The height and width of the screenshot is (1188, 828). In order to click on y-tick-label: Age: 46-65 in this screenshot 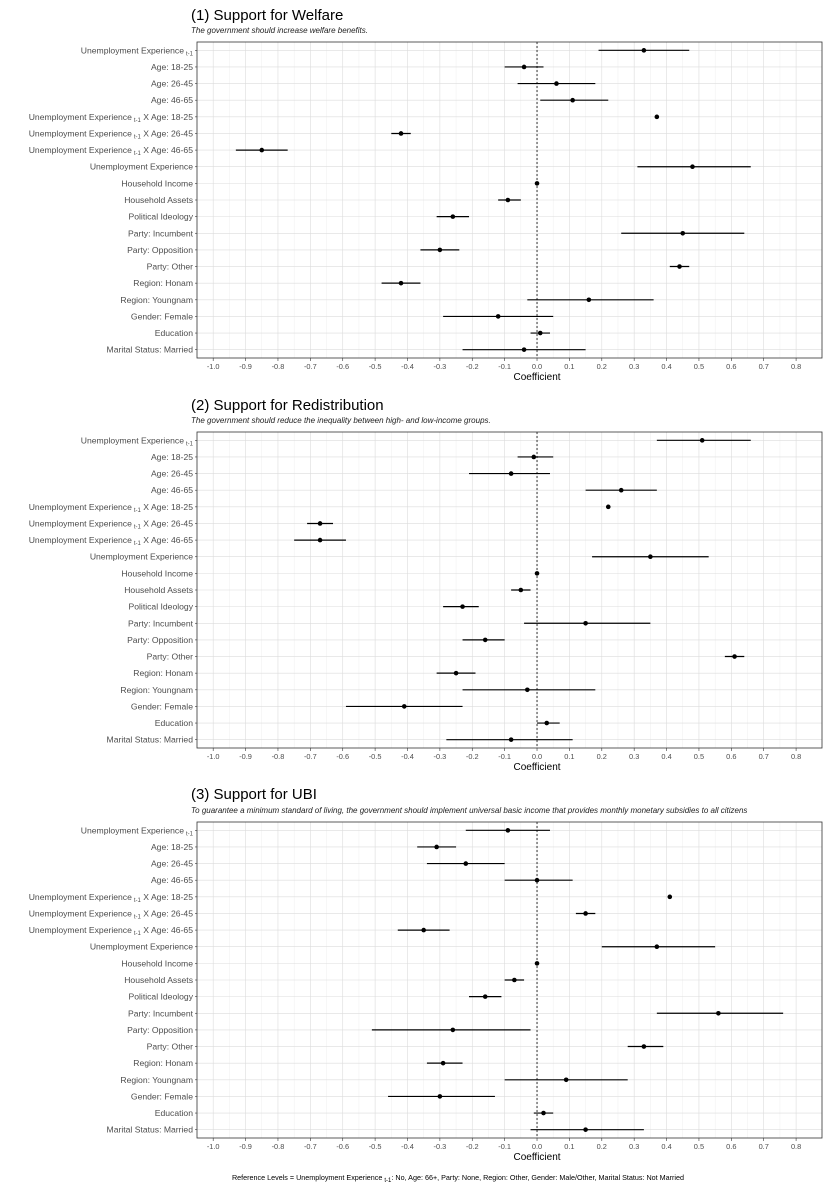, I will do `click(172, 100)`.